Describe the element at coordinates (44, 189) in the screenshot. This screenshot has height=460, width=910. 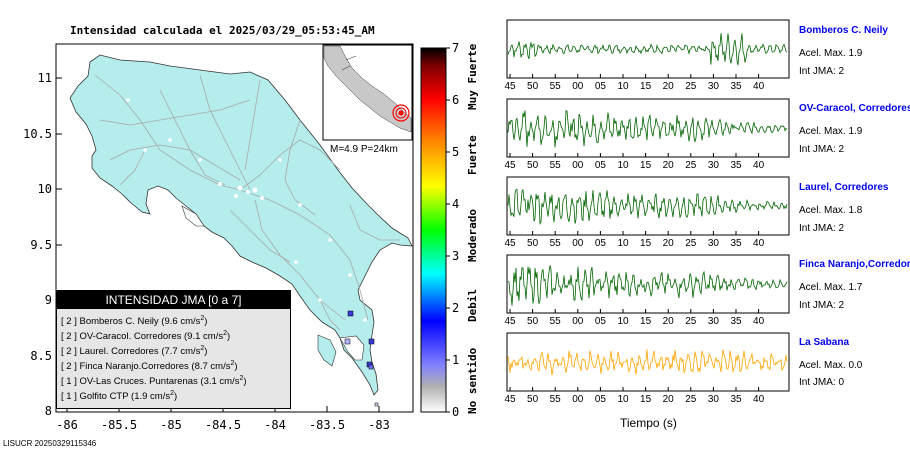
I see `lat-tick-label: 10` at that location.